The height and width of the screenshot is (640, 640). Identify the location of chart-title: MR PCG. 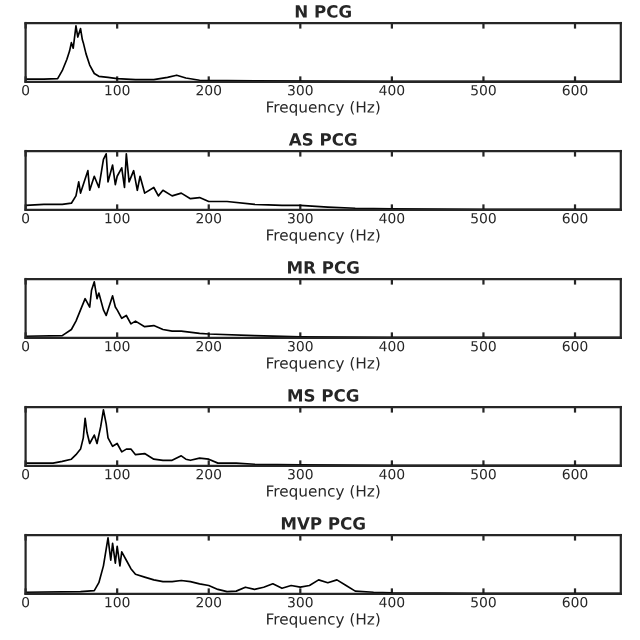
(323, 267).